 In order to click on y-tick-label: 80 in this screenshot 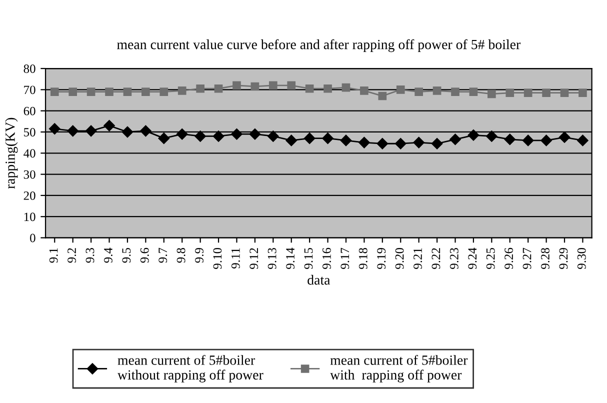, I will do `click(30, 68)`.